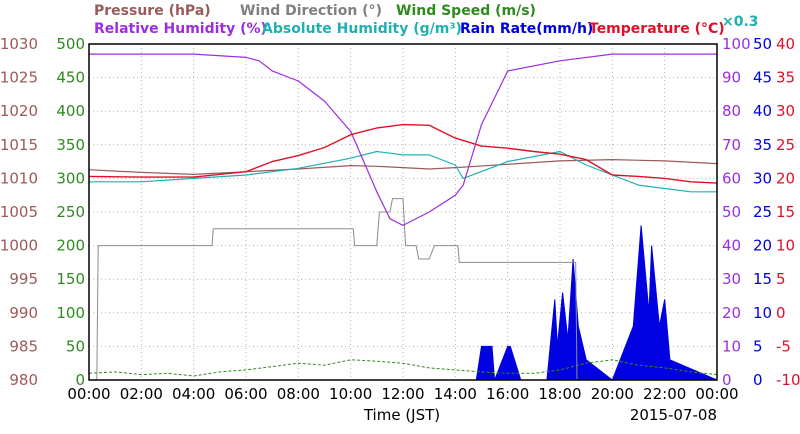 The image size is (800, 434). Describe the element at coordinates (785, 178) in the screenshot. I see `temperature-tick-label: 20` at that location.